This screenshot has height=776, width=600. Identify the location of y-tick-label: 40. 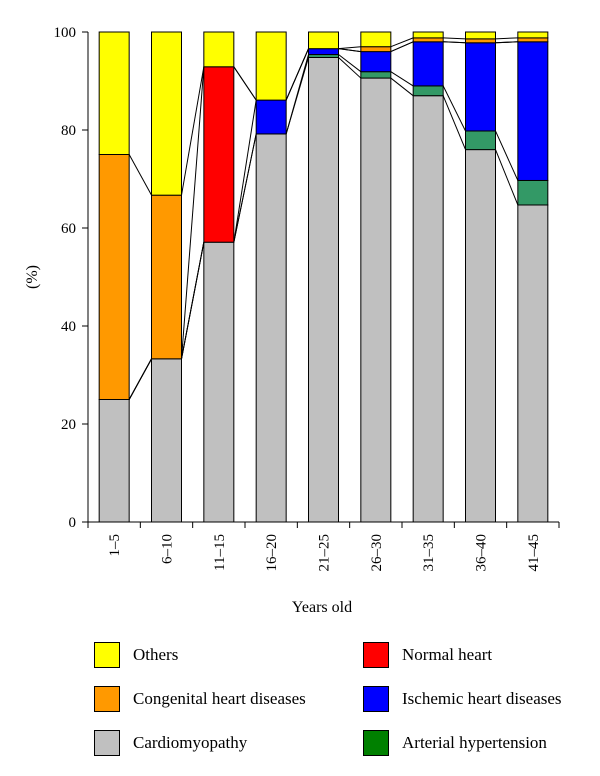
(68, 327).